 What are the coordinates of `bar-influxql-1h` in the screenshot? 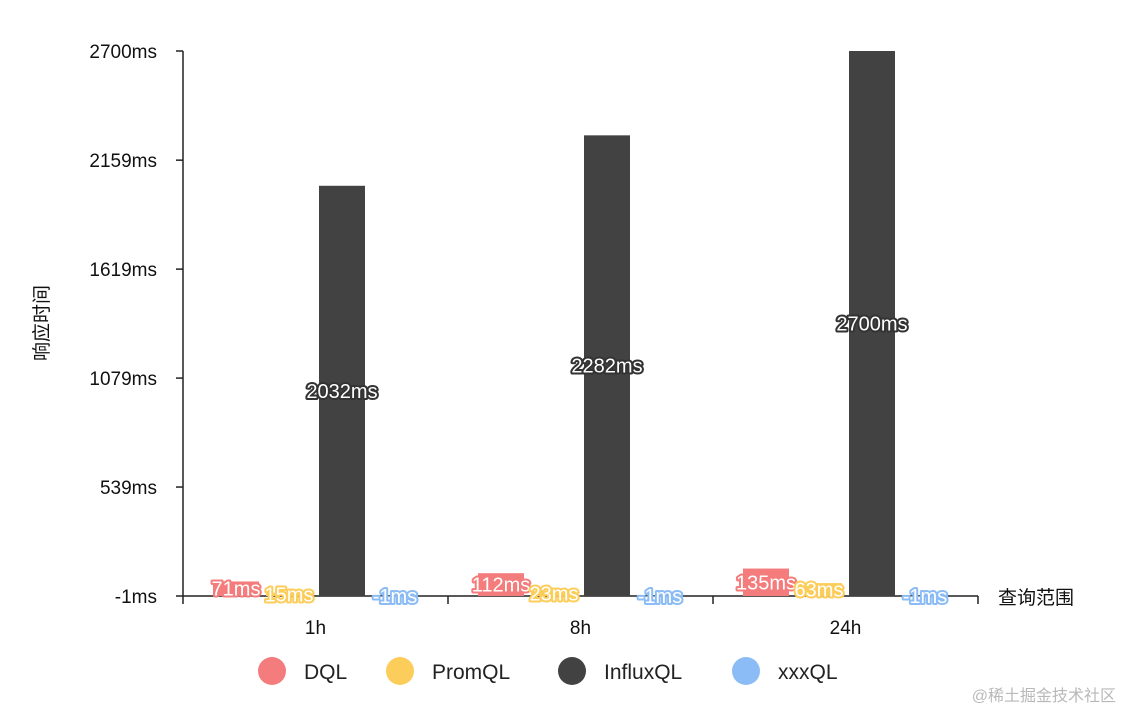 It's located at (342, 390).